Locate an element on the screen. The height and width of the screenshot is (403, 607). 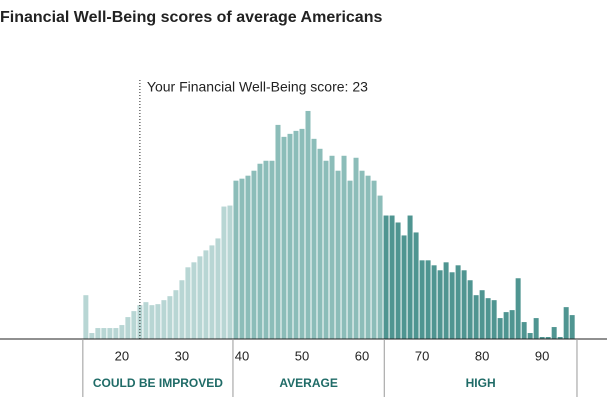
annotation-text: Your Financial Well-Being score: 23 is located at coordinates (257, 87).